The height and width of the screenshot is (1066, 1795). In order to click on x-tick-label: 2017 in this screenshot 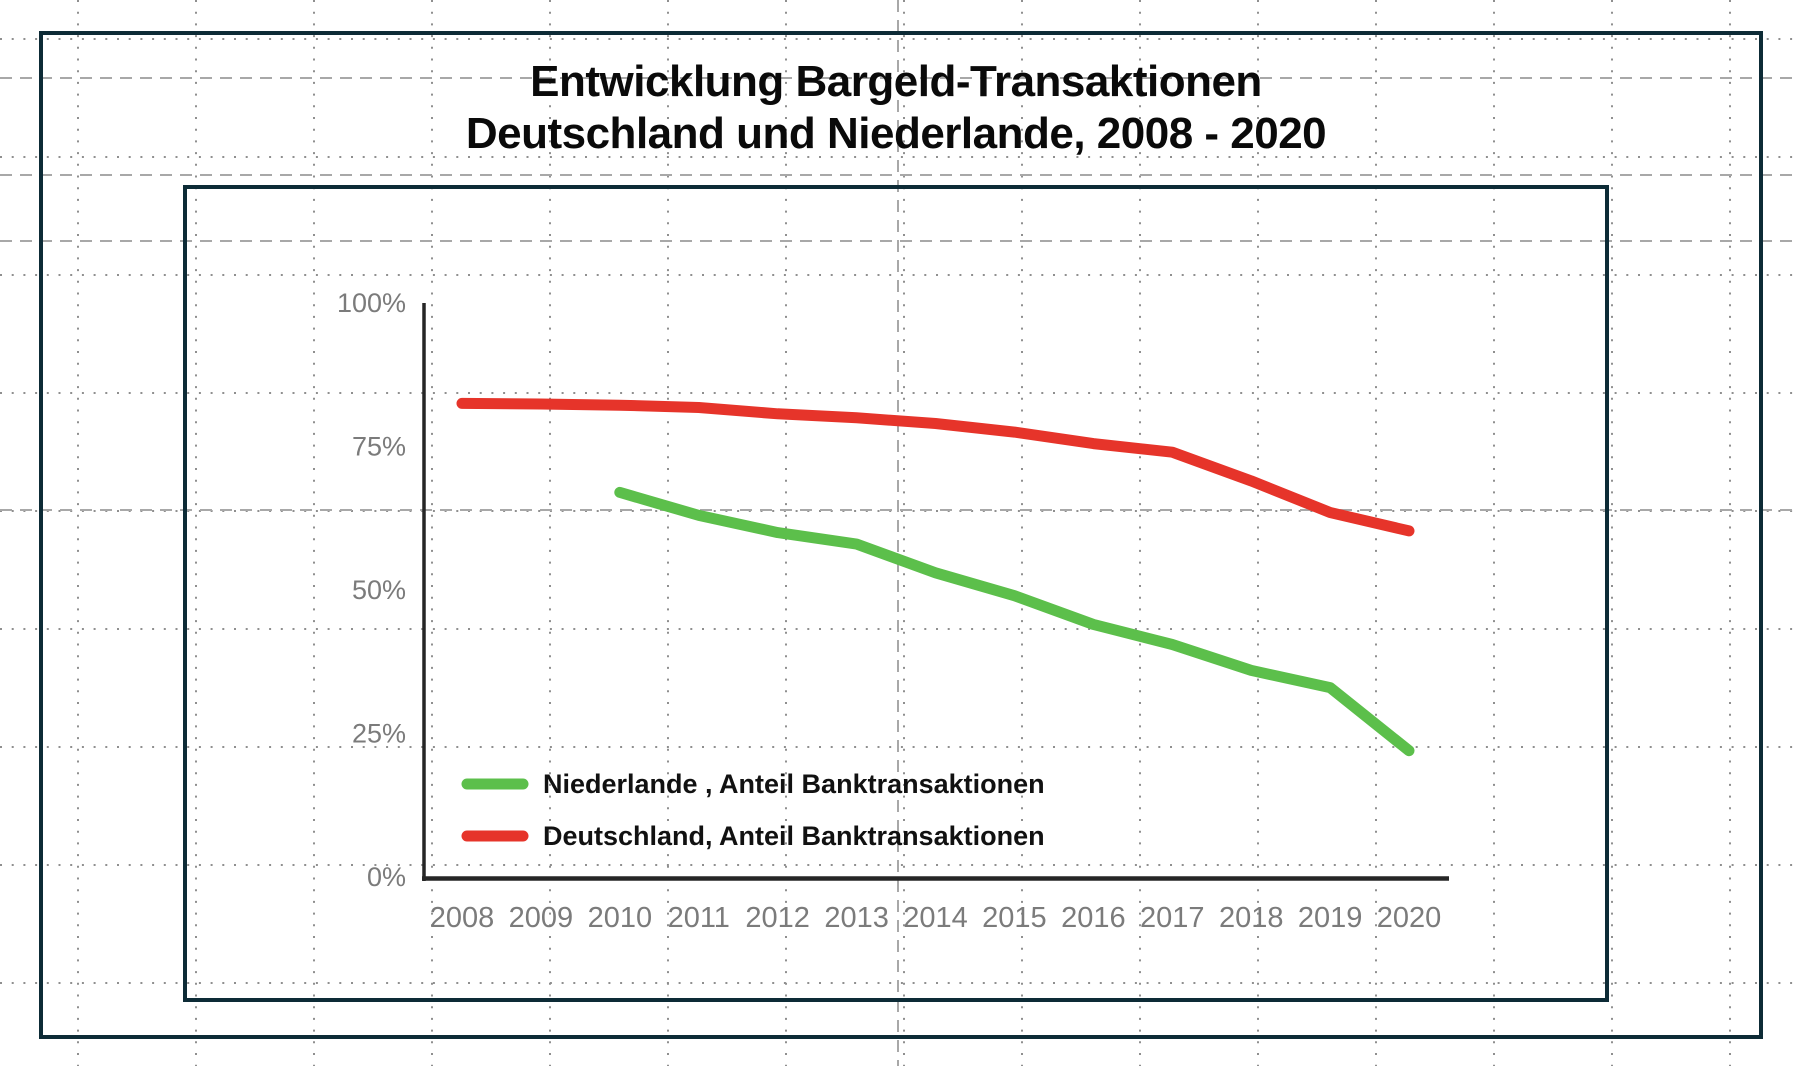, I will do `click(1172, 918)`.